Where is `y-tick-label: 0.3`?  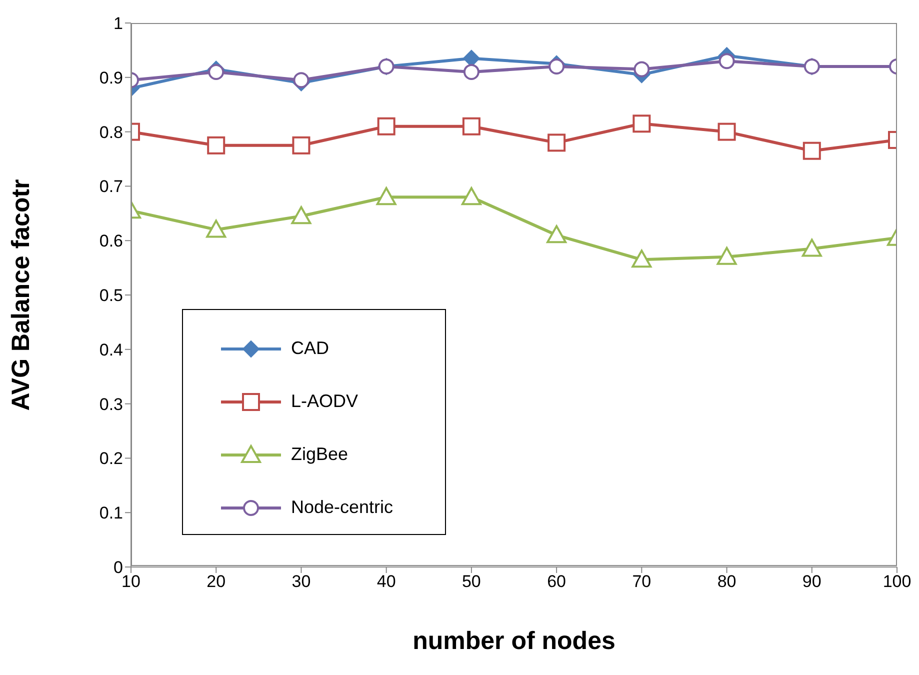
y-tick-label: 0.3 is located at coordinates (111, 404).